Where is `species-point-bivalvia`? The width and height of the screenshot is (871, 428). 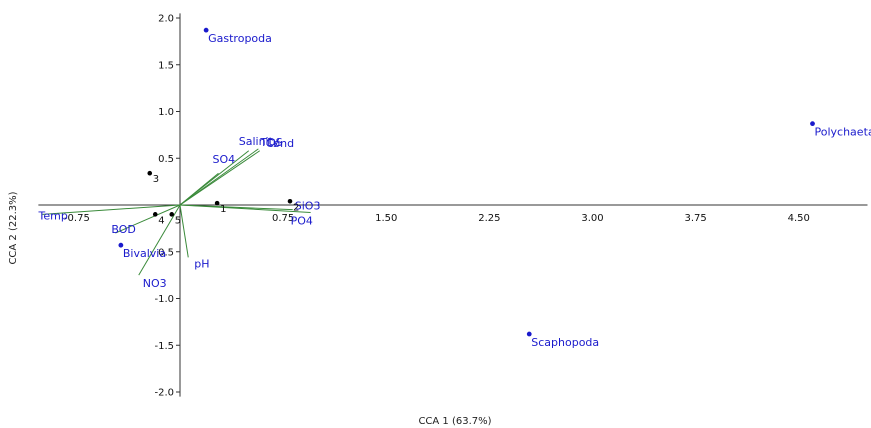 species-point-bivalvia is located at coordinates (121, 245).